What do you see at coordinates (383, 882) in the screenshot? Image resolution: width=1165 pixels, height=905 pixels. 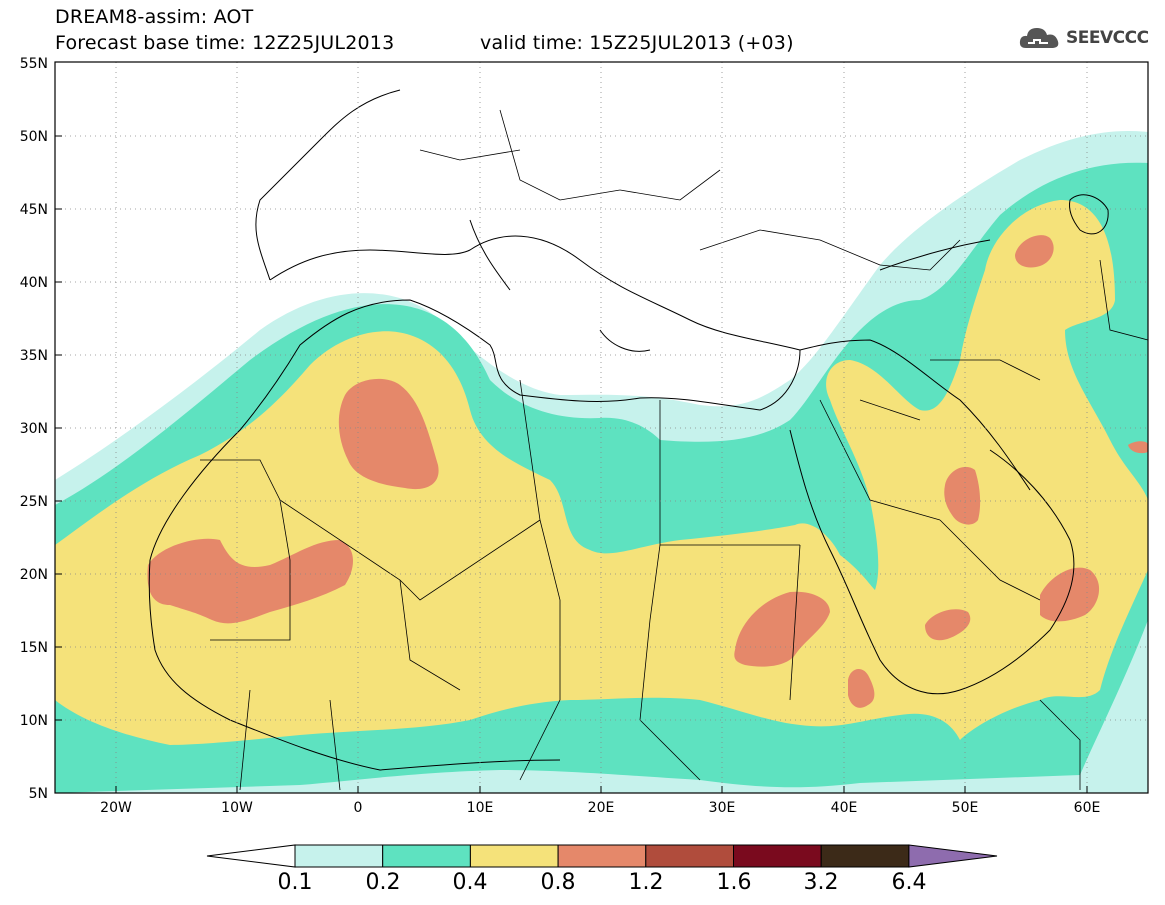 I see `colorbar-label: 0.2` at bounding box center [383, 882].